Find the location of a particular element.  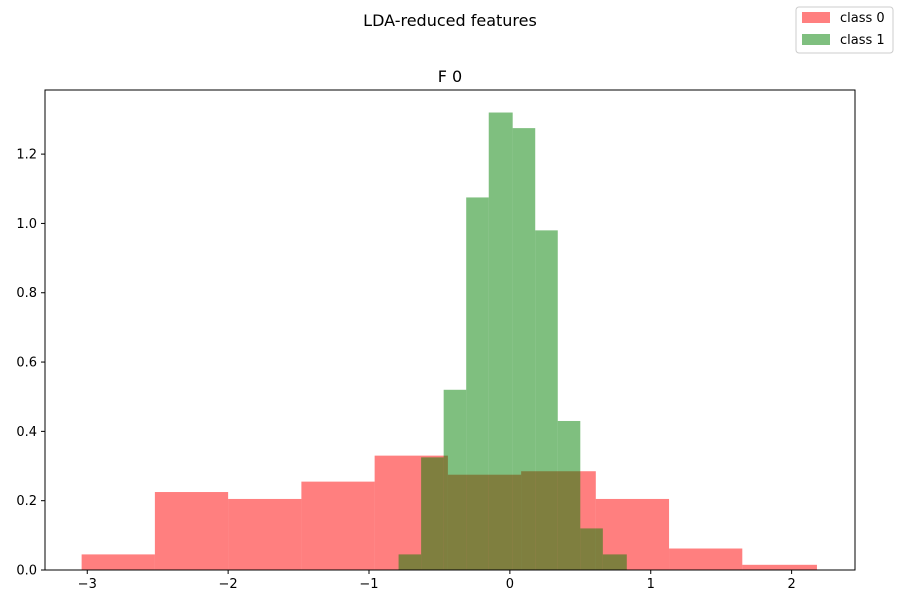

axes-title: F 0 is located at coordinates (450, 76).